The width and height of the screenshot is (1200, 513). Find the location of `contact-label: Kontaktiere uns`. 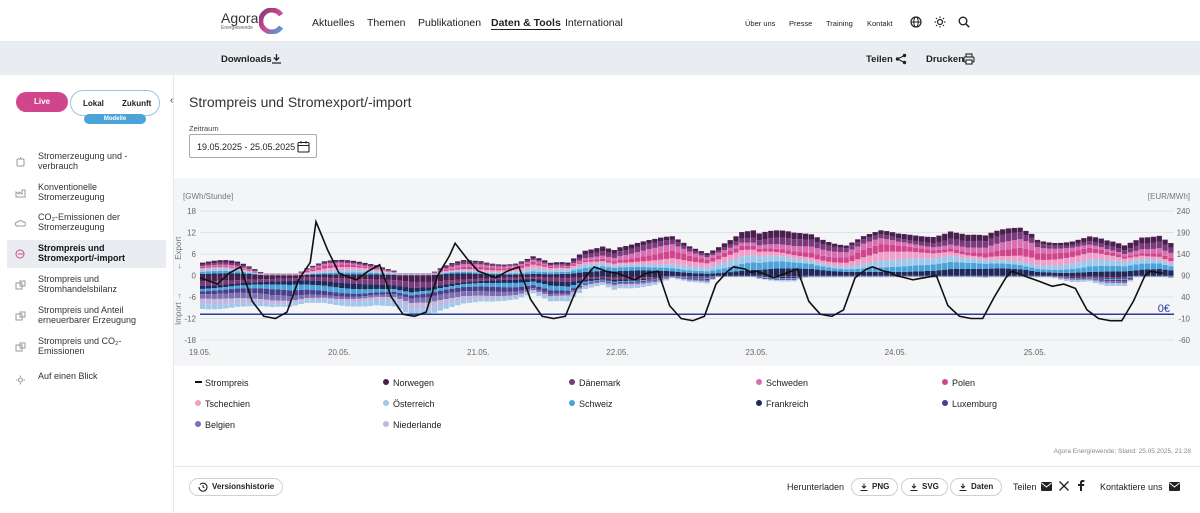

contact-label: Kontaktiere uns is located at coordinates (1131, 487).